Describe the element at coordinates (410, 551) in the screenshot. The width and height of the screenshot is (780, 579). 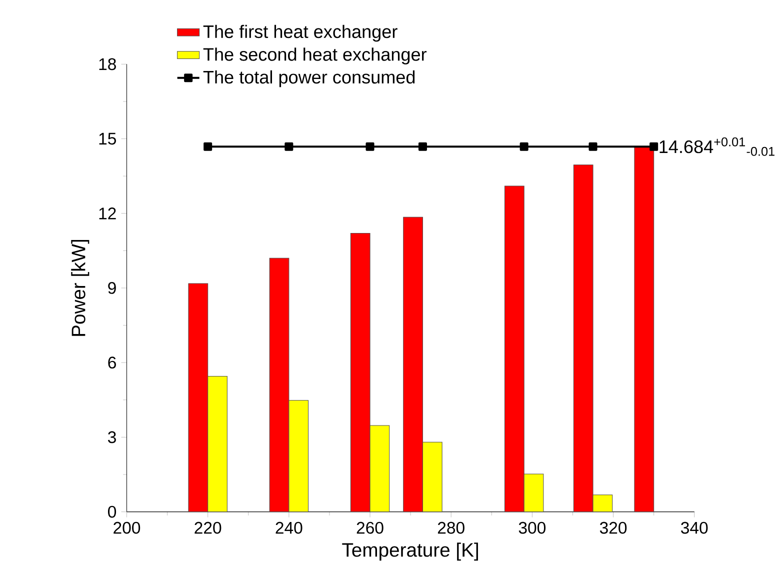
I see `x-axis-title: Temperature [K]` at that location.